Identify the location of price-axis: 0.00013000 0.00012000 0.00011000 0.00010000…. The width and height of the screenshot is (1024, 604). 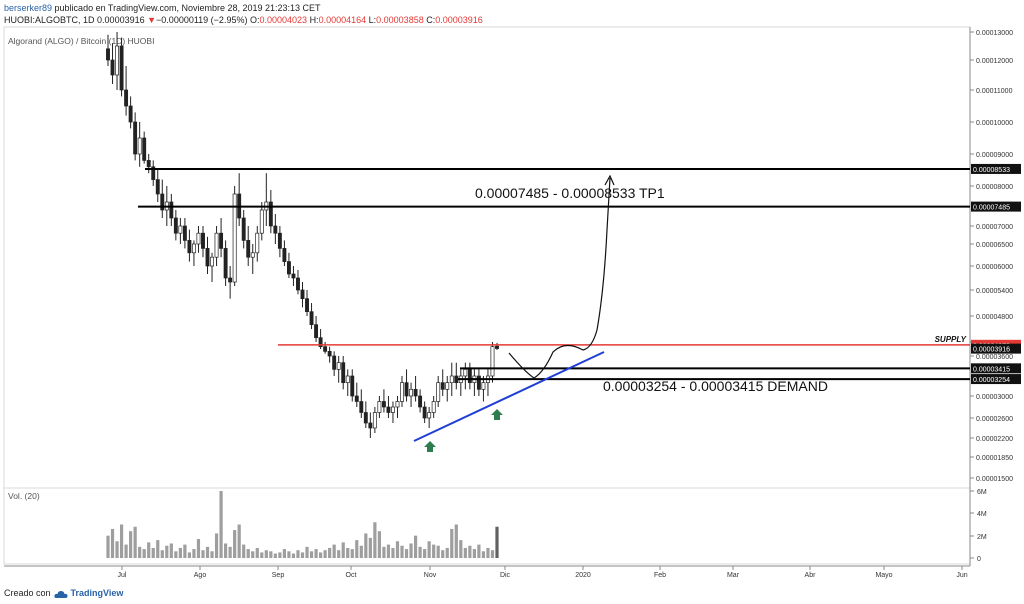
(991, 256).